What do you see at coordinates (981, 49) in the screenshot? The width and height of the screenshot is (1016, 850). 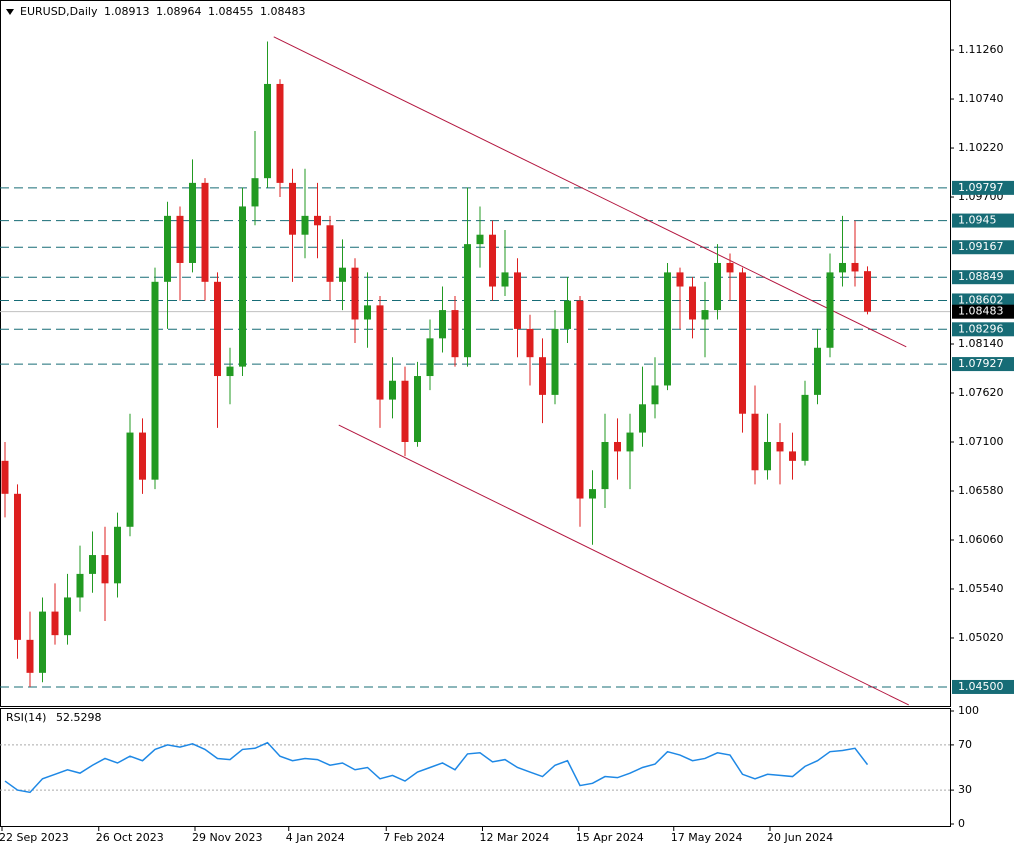 I see `y-tick-label: 1.11260` at bounding box center [981, 49].